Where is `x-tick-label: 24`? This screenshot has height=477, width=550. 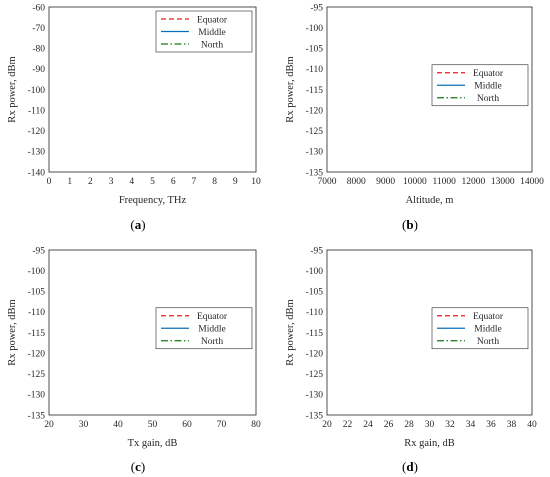
x-tick-label: 24 is located at coordinates (368, 425).